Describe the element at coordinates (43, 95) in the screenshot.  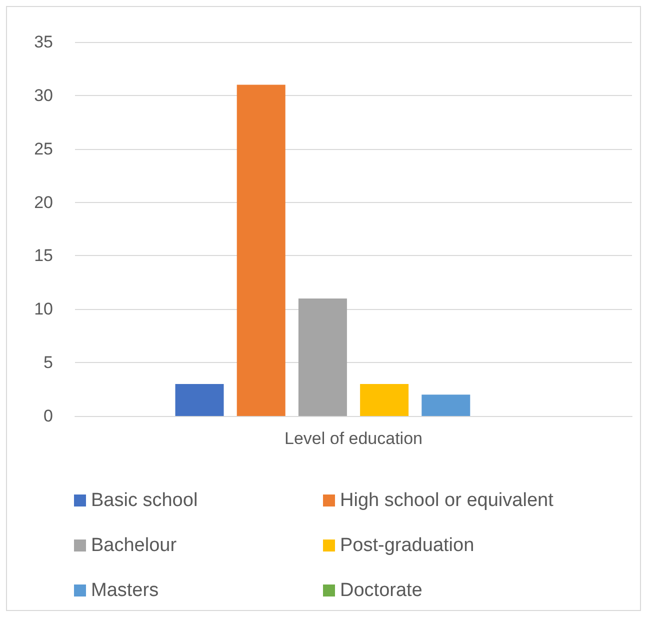
I see `y-tick-label: 30` at that location.